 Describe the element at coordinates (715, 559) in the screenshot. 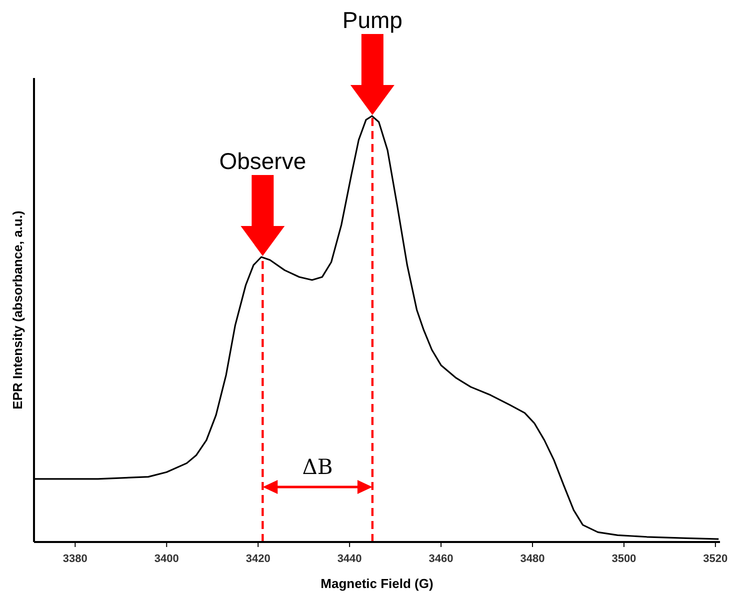

I see `x-tick-label: 3520` at that location.